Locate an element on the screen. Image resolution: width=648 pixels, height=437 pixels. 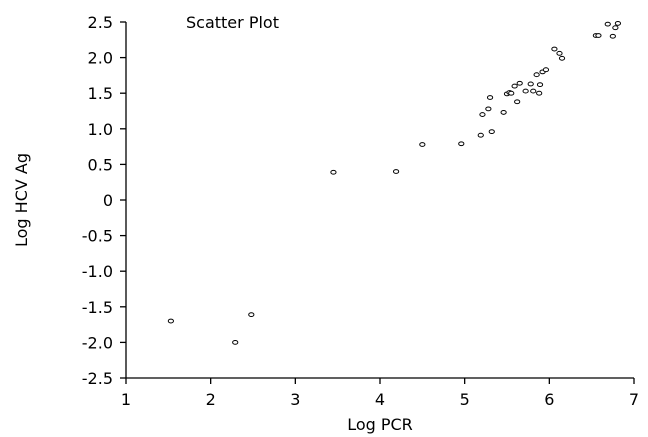
y-tick-label: -0.5 is located at coordinates (97, 236).